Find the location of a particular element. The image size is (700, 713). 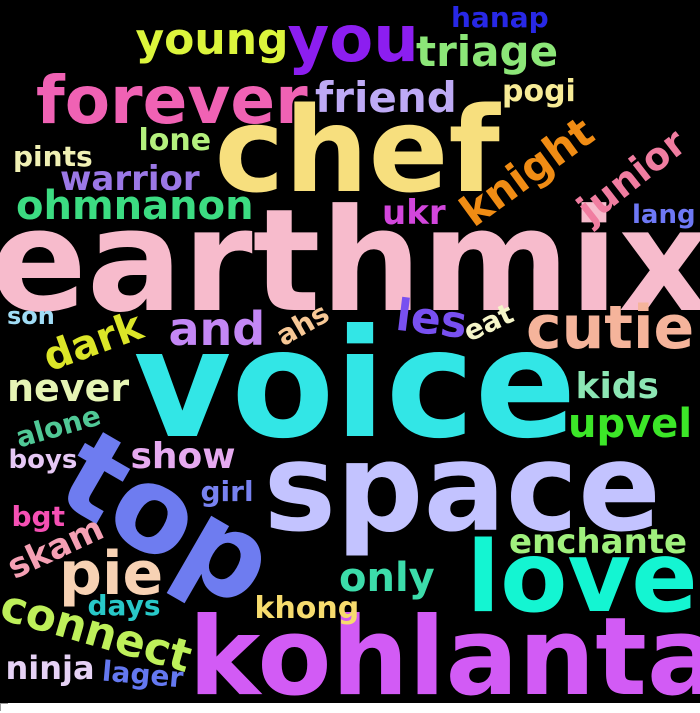

word-never: never is located at coordinates (68, 388).